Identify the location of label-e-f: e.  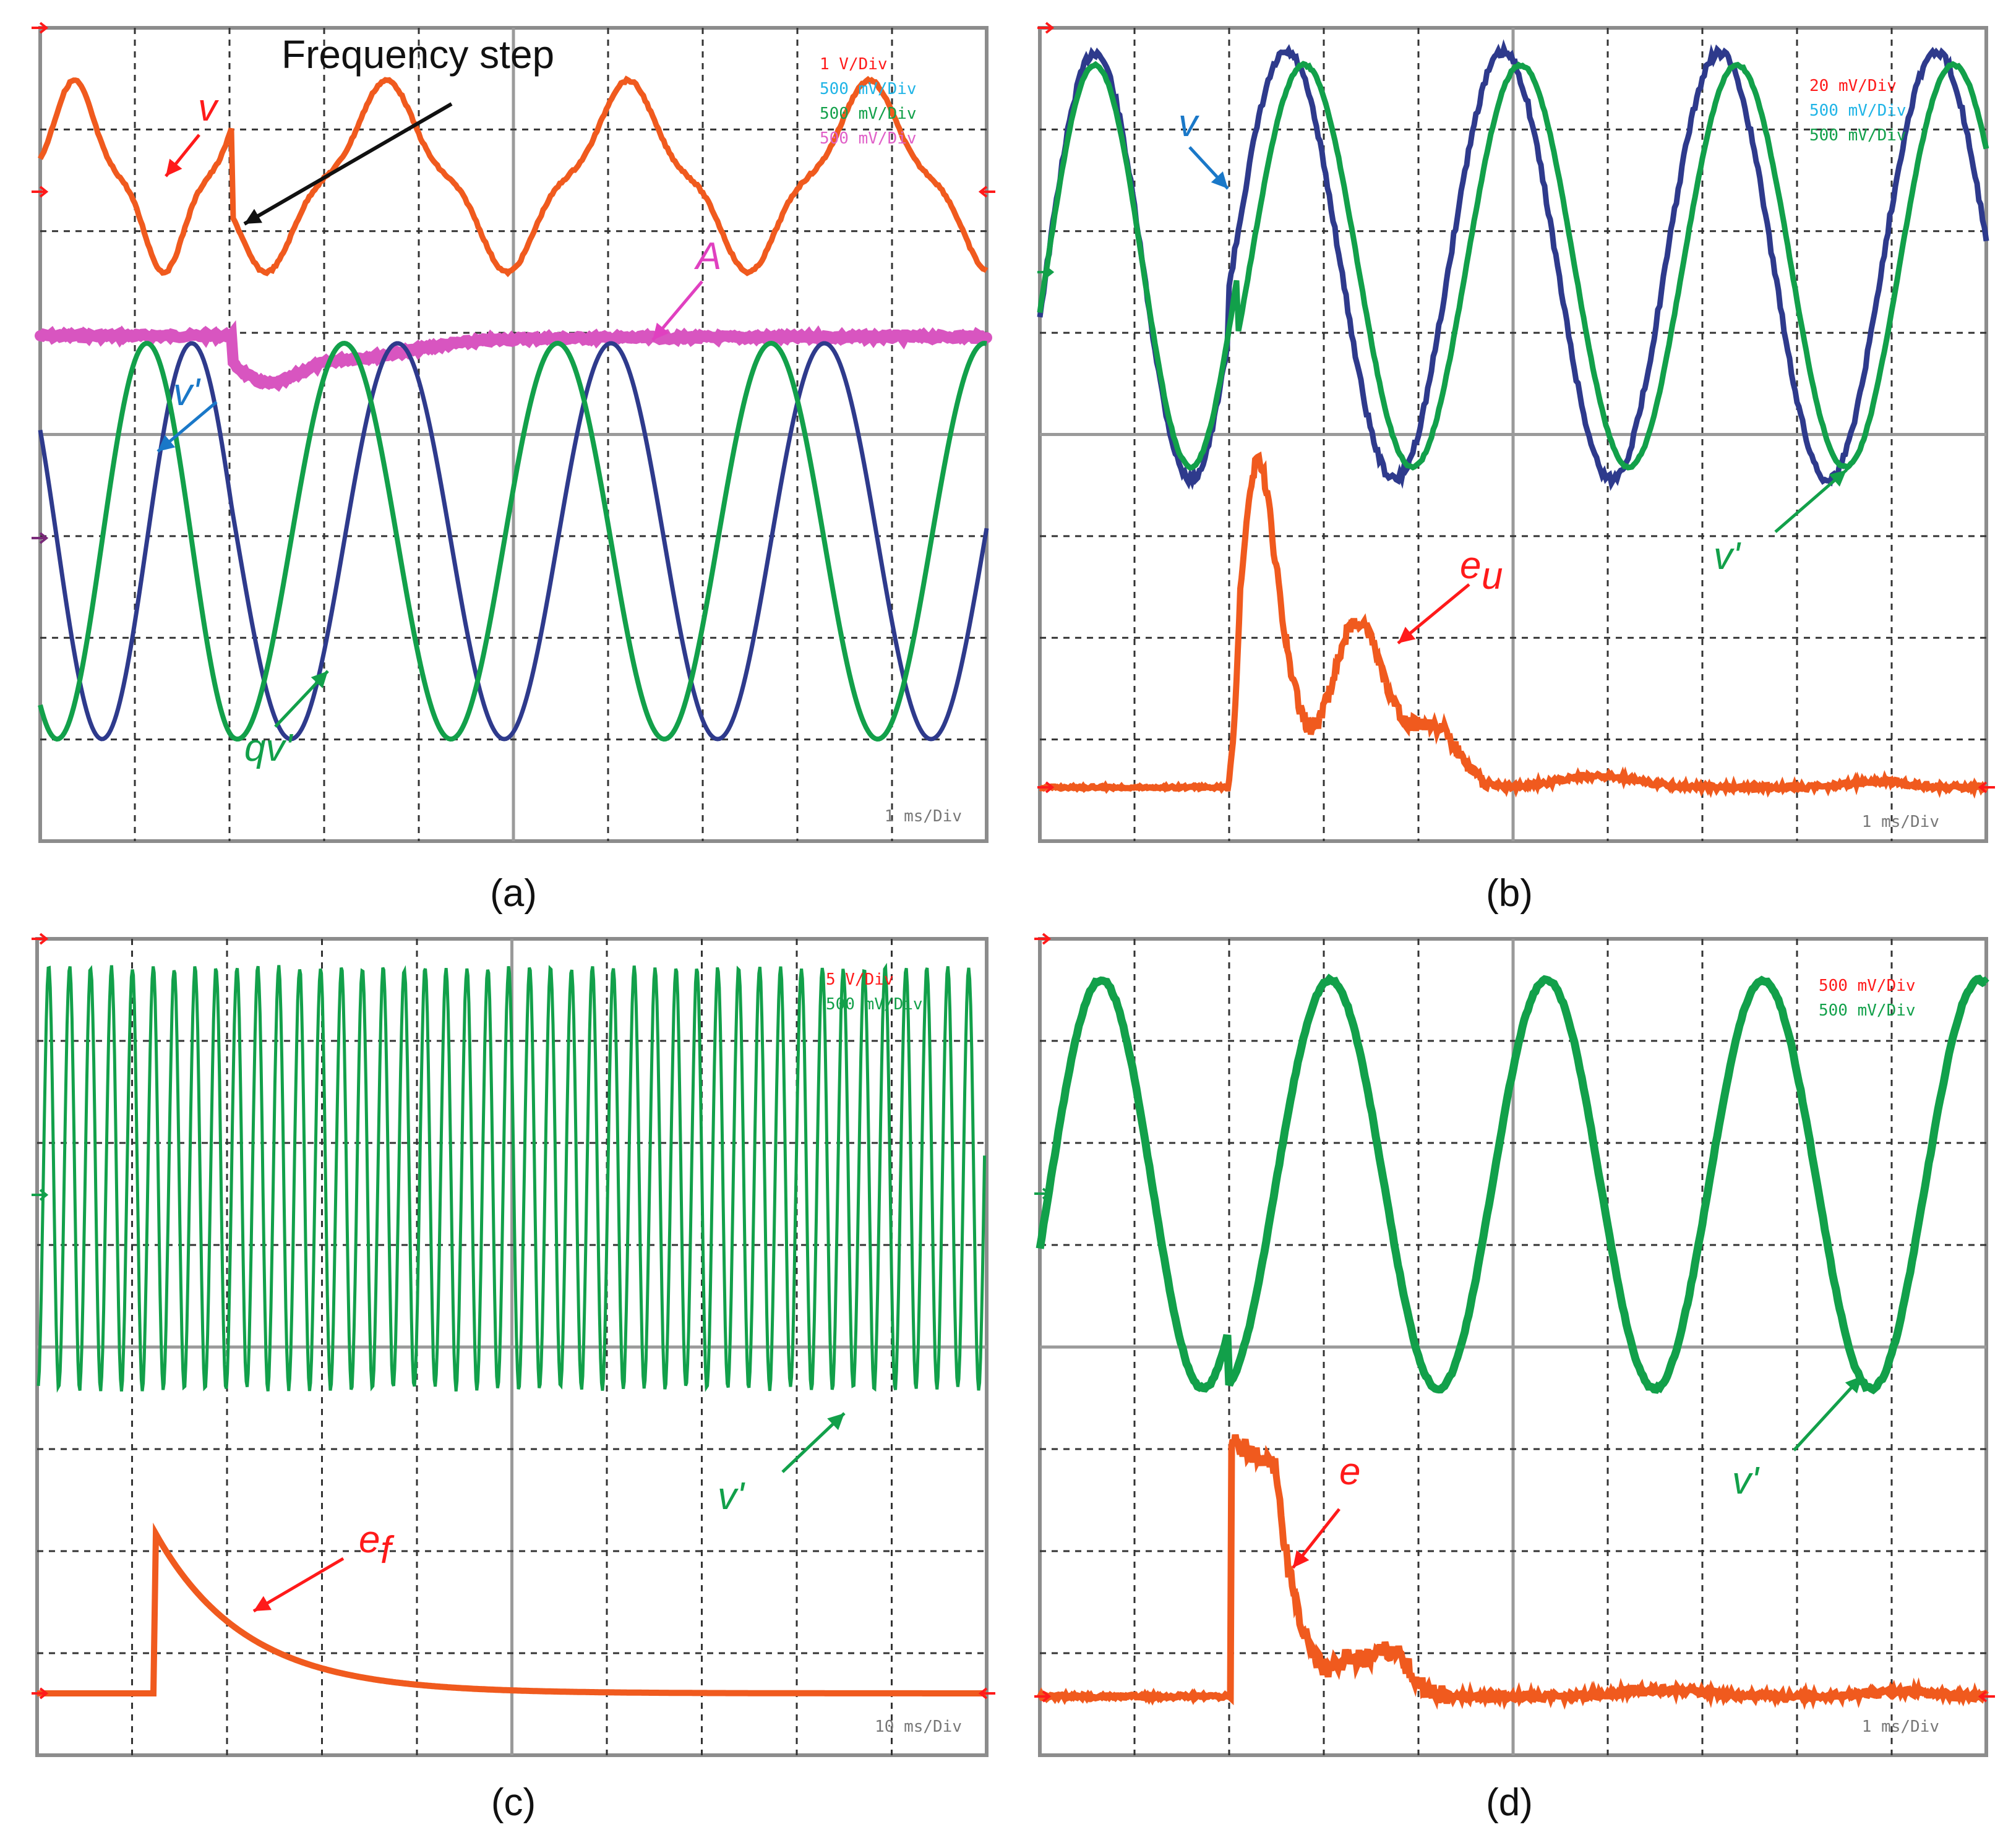
(369, 1539).